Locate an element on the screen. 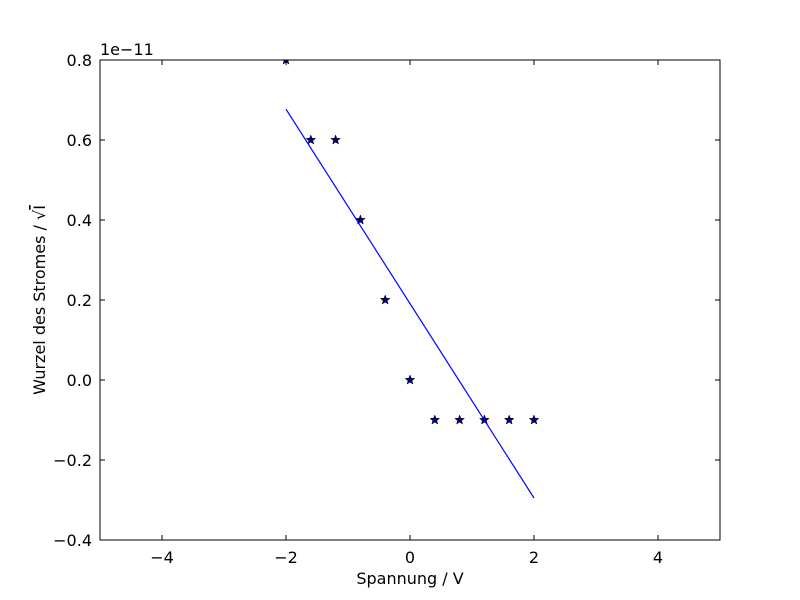  x-tick-label: −2 is located at coordinates (286, 557).